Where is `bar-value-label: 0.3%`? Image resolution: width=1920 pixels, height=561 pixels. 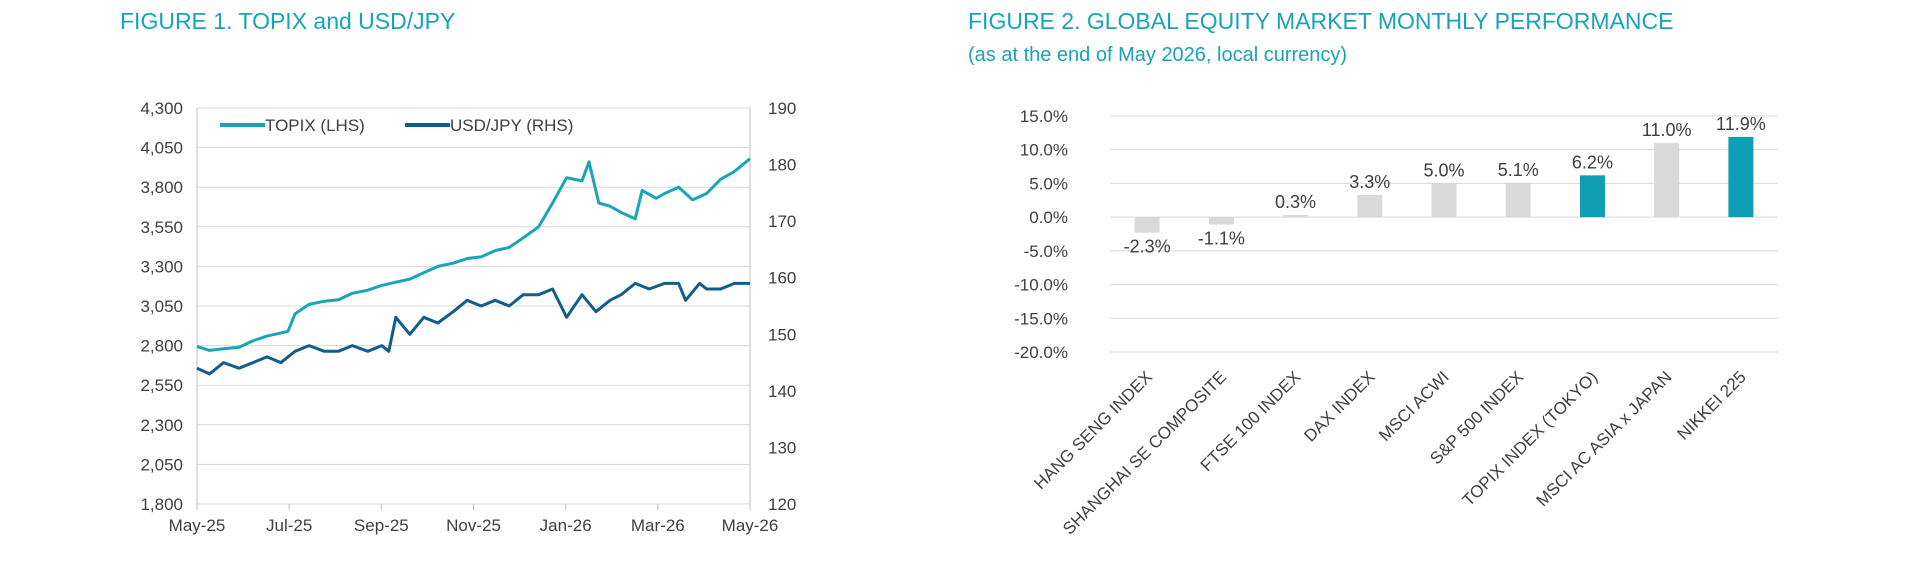
bar-value-label: 0.3% is located at coordinates (1295, 202).